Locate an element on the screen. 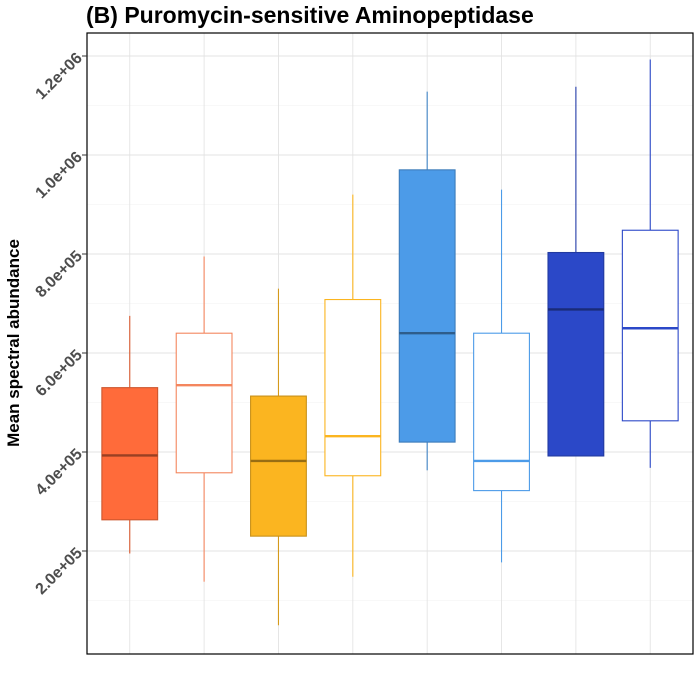 The width and height of the screenshot is (700, 700). y-tick-label: 1.2e+06 is located at coordinates (59, 76).